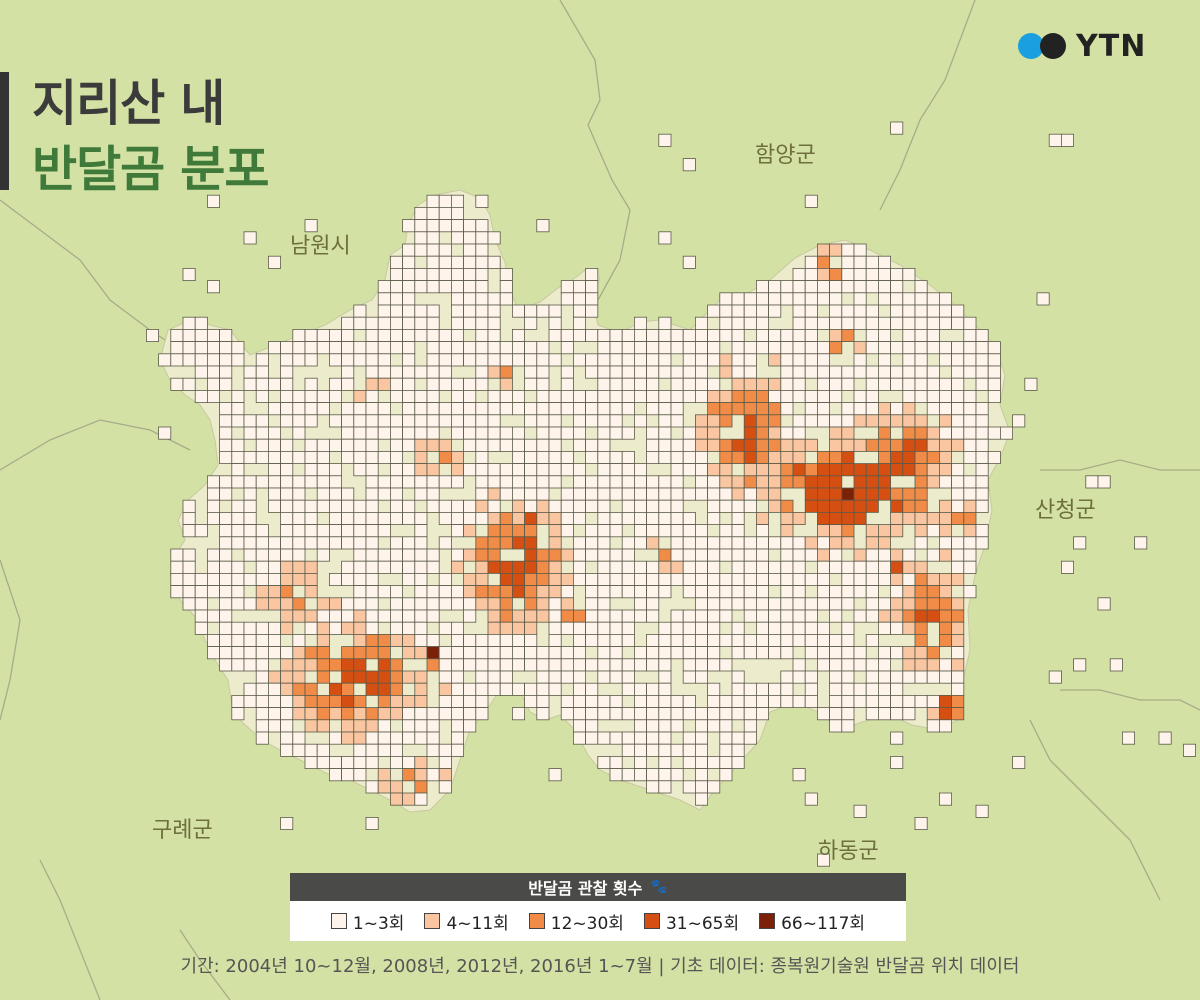 This screenshot has width=1200, height=1000. Describe the element at coordinates (536, 921) in the screenshot. I see `legend-swatch` at that location.